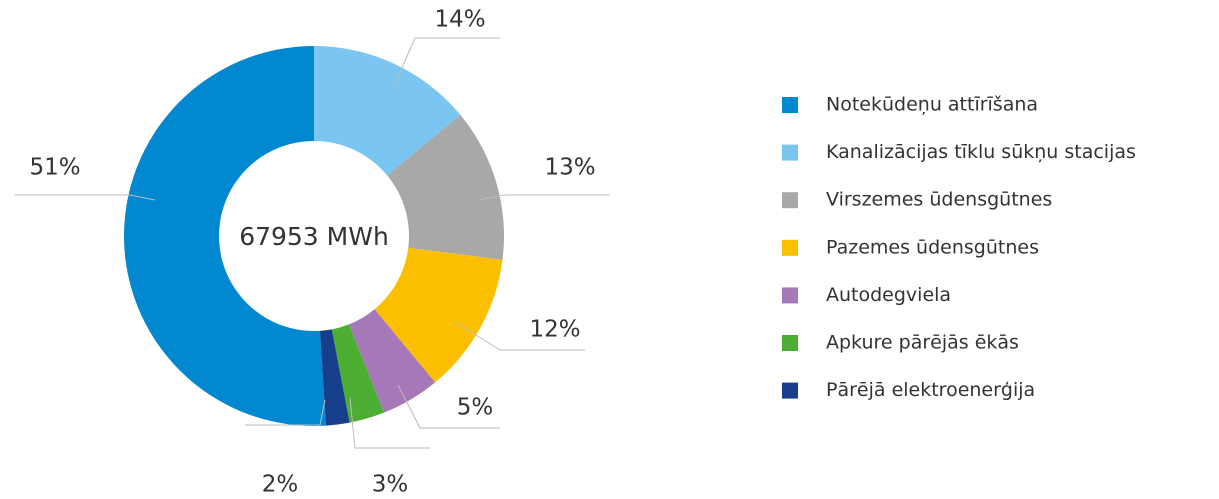  What do you see at coordinates (390, 485) in the screenshot?
I see `data-label: 3%` at bounding box center [390, 485].